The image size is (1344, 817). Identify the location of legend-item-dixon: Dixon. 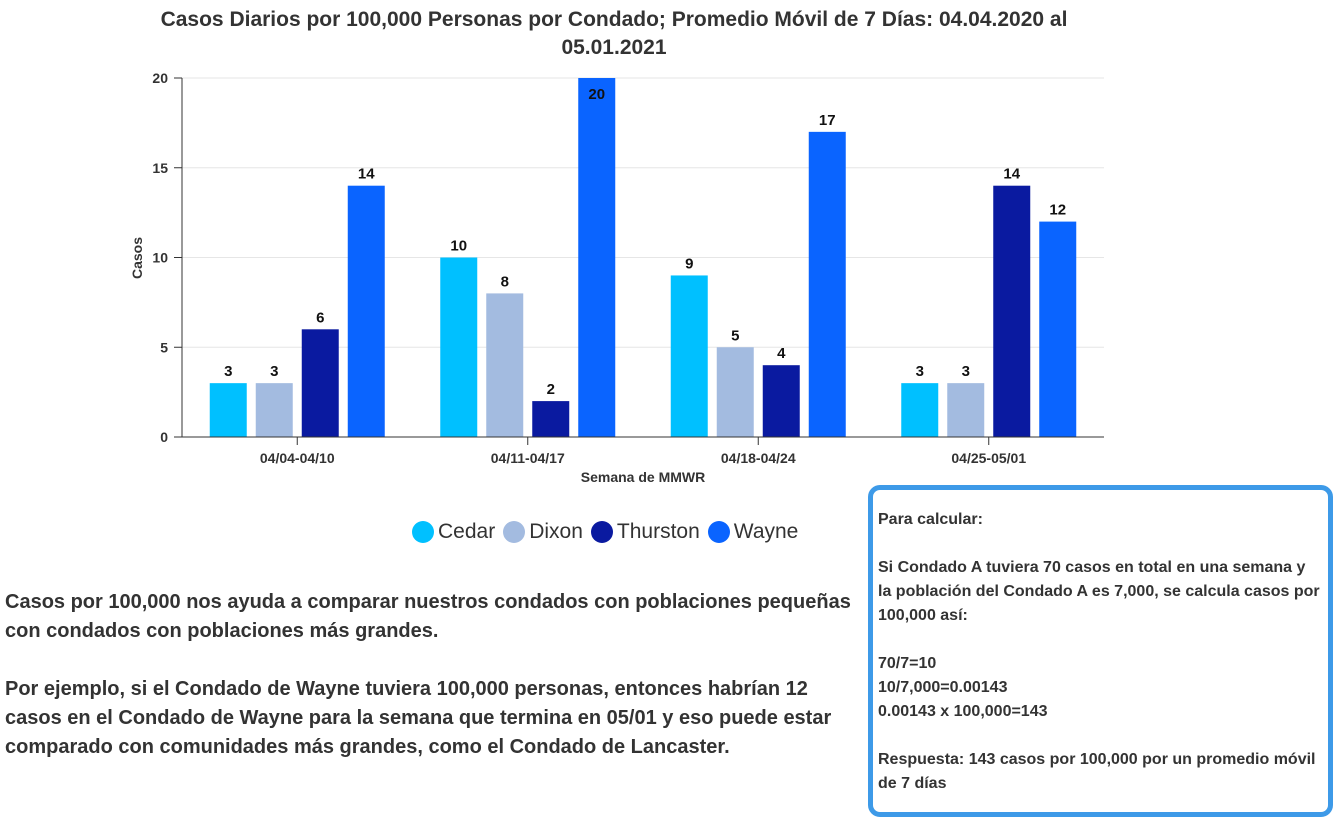
(543, 532).